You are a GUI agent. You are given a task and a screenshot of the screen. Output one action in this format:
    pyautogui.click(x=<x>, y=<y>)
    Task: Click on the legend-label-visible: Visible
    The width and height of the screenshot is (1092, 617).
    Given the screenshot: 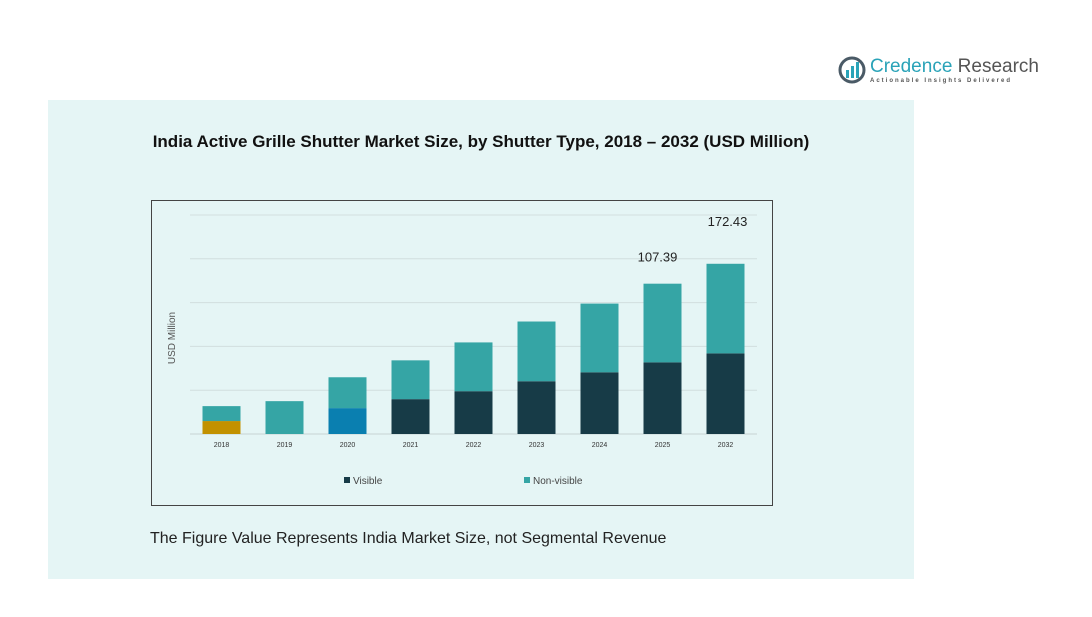 What is the action you would take?
    pyautogui.click(x=368, y=481)
    